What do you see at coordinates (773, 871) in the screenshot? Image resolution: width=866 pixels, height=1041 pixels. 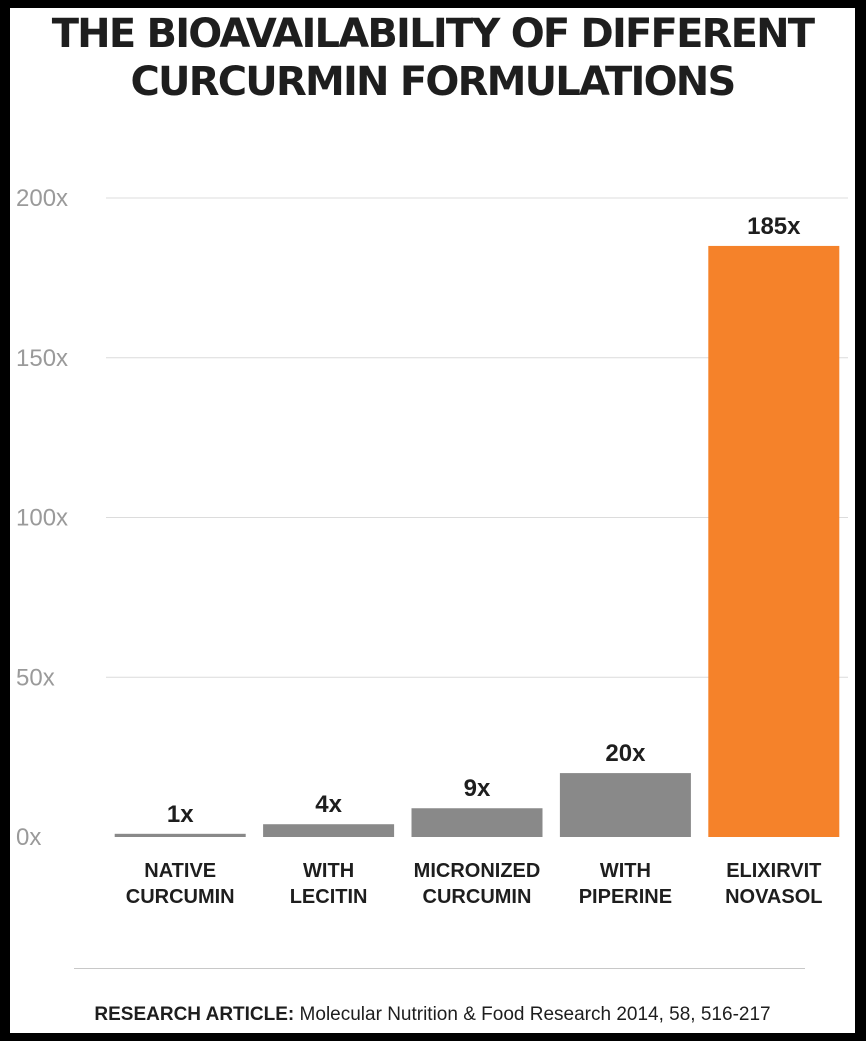 I see `category-label: ELIXIRVIT` at bounding box center [773, 871].